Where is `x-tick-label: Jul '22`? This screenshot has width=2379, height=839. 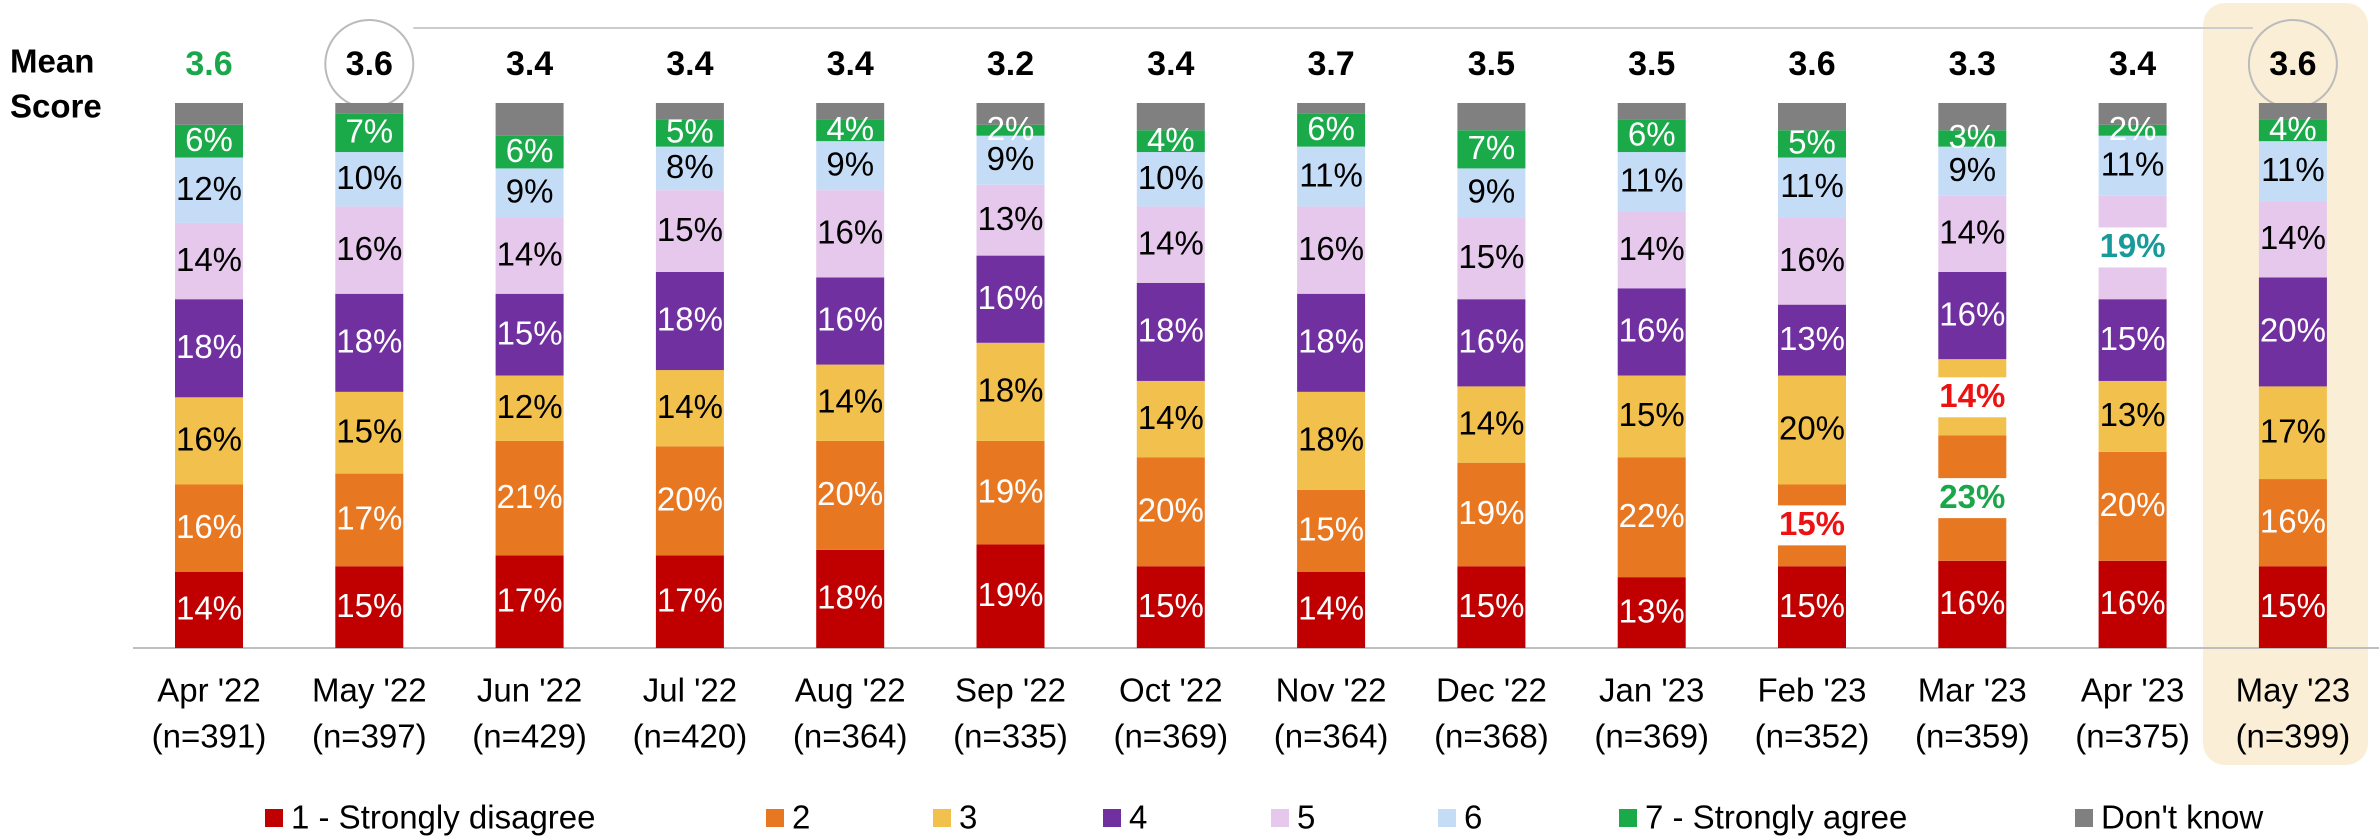 x-tick-label: Jul '22 is located at coordinates (690, 690).